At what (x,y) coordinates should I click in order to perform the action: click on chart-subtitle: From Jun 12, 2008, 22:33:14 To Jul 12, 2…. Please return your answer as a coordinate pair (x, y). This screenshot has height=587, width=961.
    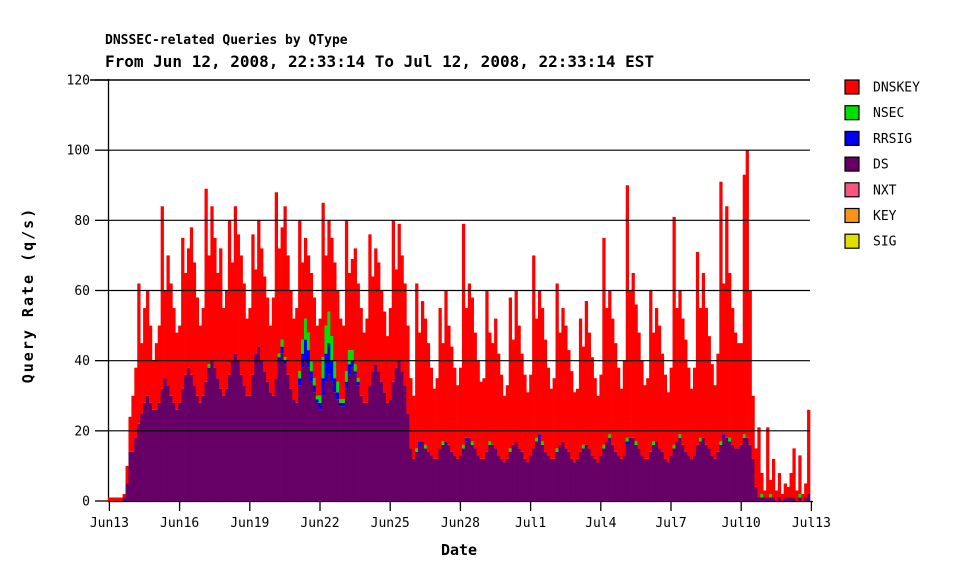
    Looking at the image, I should click on (379, 61).